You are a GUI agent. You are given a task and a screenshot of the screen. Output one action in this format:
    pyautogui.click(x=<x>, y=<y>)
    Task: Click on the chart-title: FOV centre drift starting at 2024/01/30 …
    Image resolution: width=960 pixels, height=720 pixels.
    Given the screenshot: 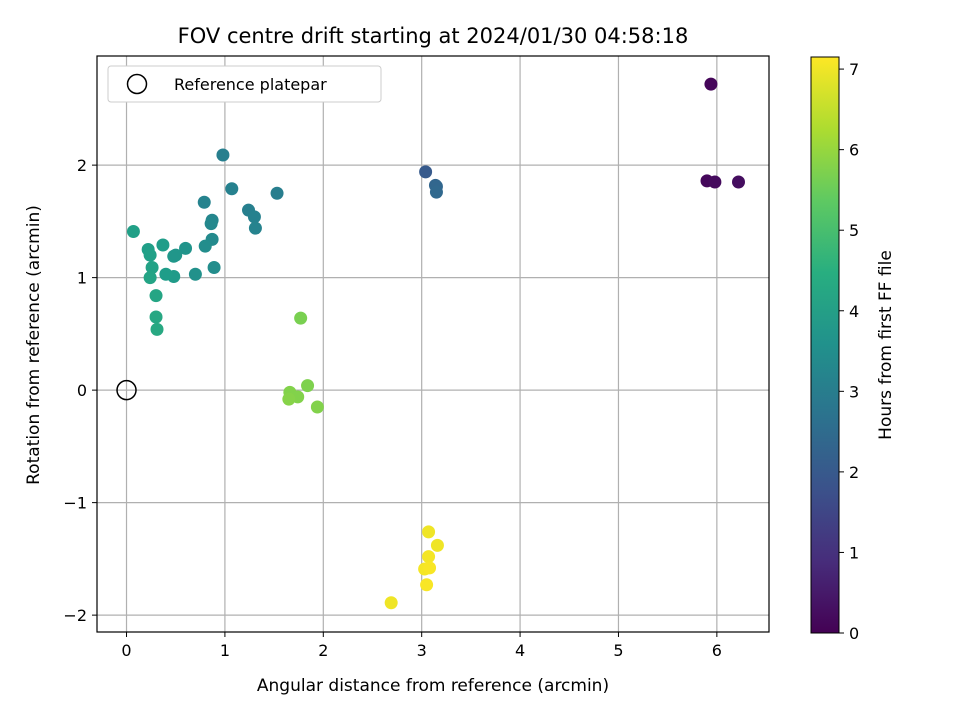 What is the action you would take?
    pyautogui.click(x=433, y=36)
    